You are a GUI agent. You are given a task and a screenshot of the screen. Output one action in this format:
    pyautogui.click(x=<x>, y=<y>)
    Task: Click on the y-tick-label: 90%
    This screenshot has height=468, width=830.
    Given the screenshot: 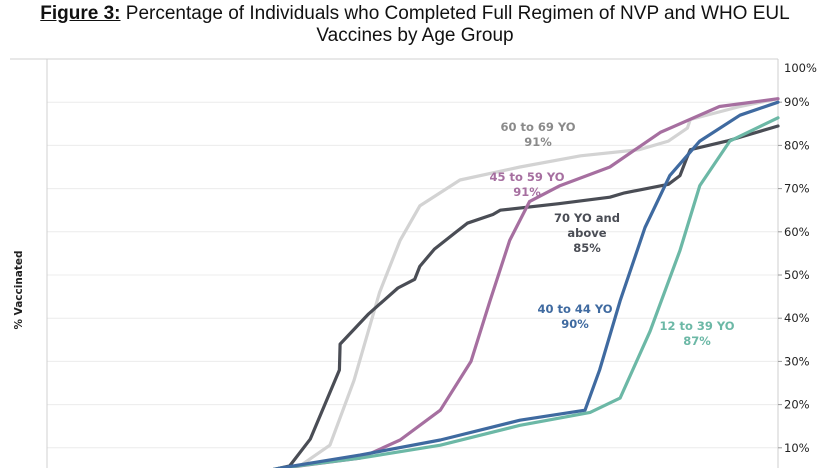 What is the action you would take?
    pyautogui.click(x=797, y=102)
    